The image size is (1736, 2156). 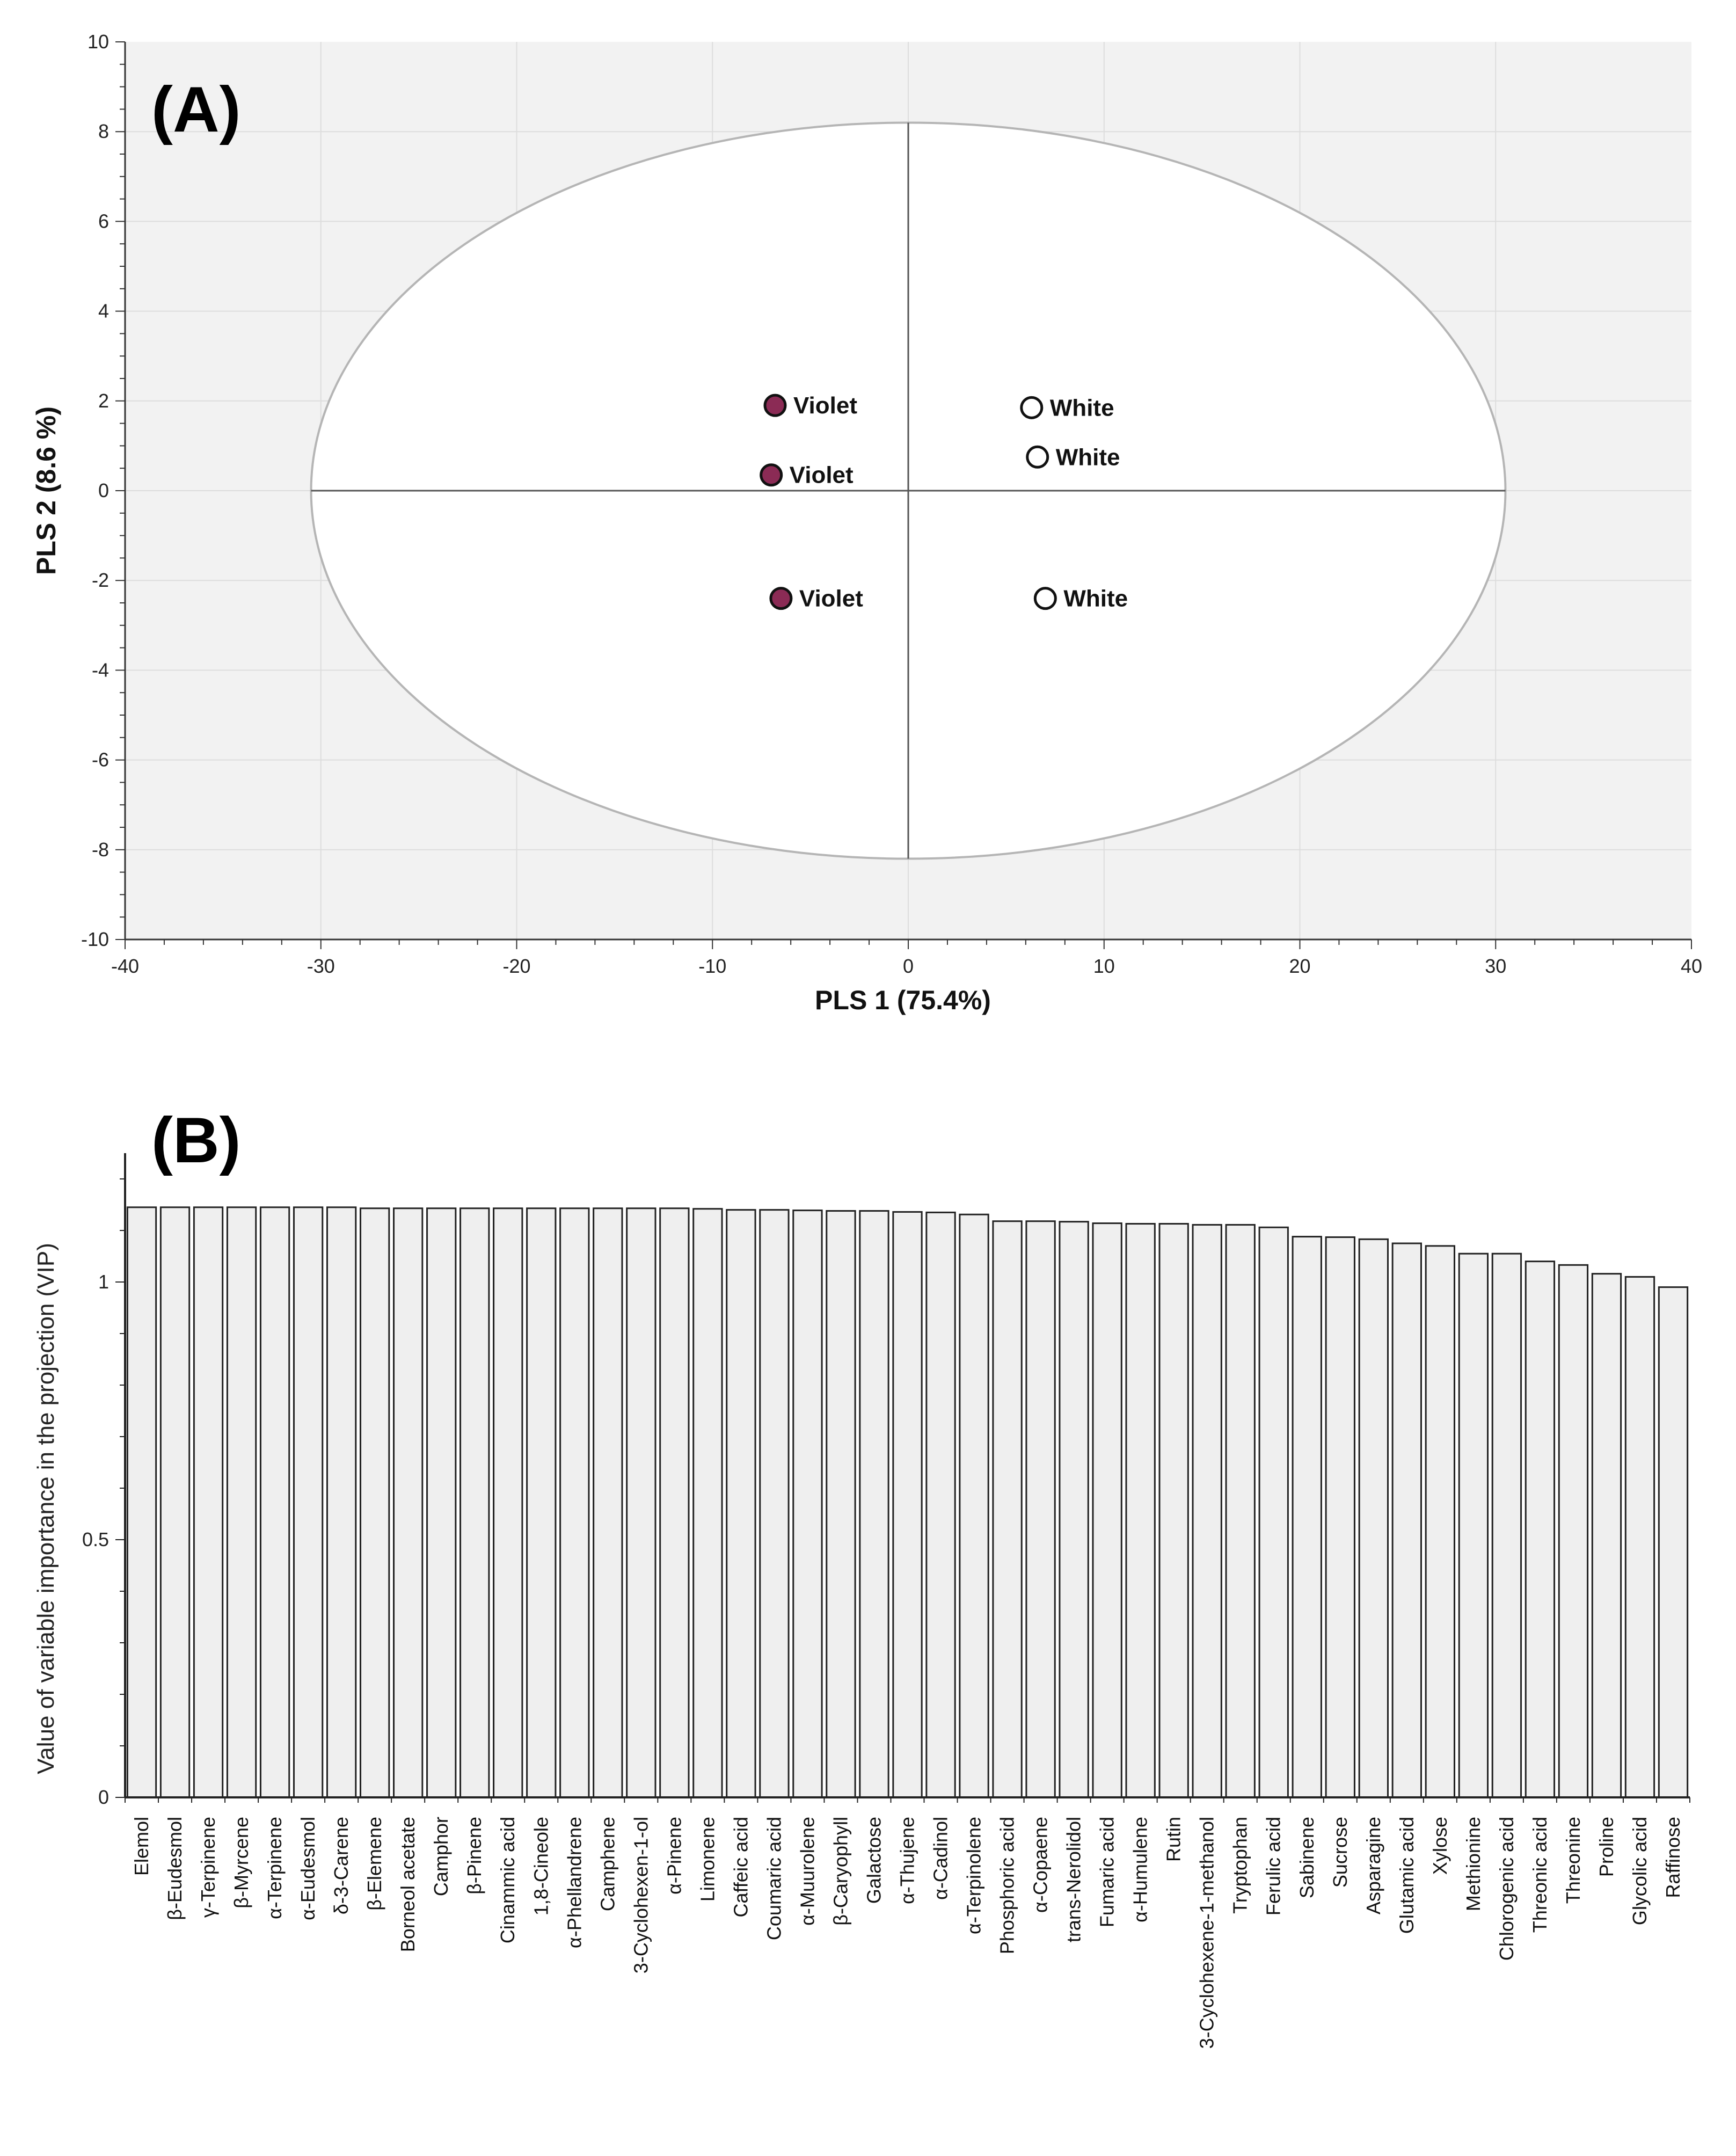 I want to click on category-label: α-Cadinol, so click(x=941, y=1858).